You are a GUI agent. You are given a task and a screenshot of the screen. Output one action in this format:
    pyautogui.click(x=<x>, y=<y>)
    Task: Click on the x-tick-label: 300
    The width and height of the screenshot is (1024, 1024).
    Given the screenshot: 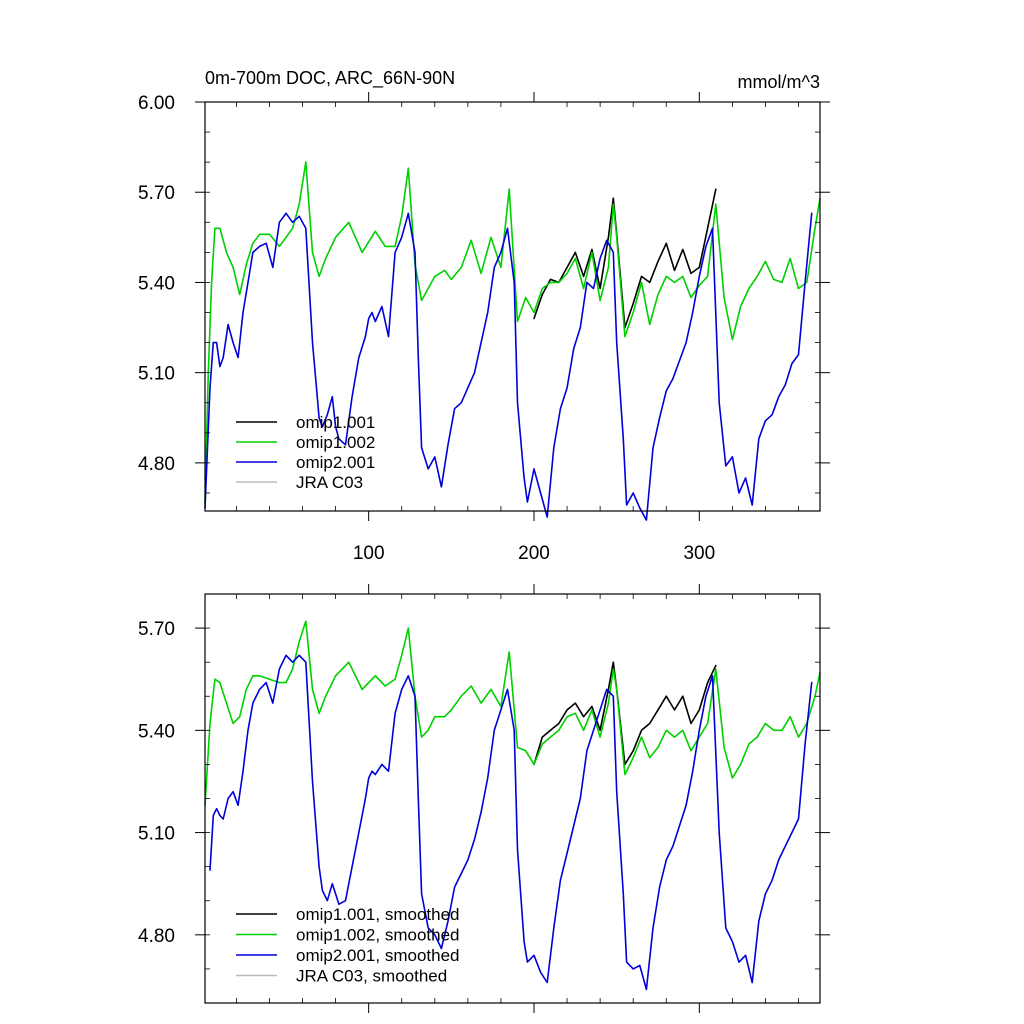 What is the action you would take?
    pyautogui.click(x=699, y=553)
    